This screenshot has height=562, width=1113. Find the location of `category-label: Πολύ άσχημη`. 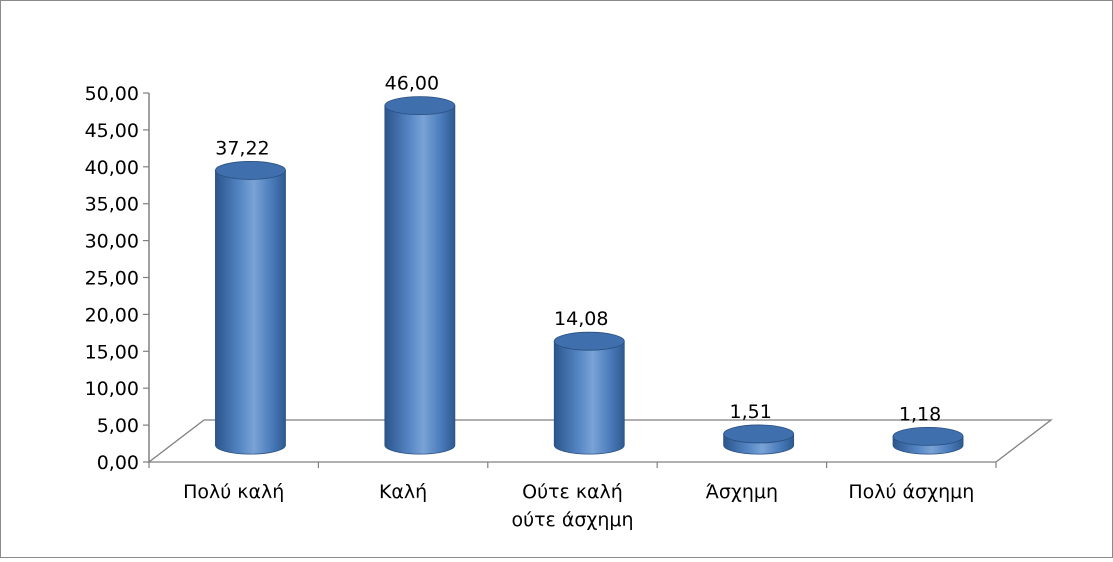

category-label: Πολύ άσχημη is located at coordinates (911, 492).